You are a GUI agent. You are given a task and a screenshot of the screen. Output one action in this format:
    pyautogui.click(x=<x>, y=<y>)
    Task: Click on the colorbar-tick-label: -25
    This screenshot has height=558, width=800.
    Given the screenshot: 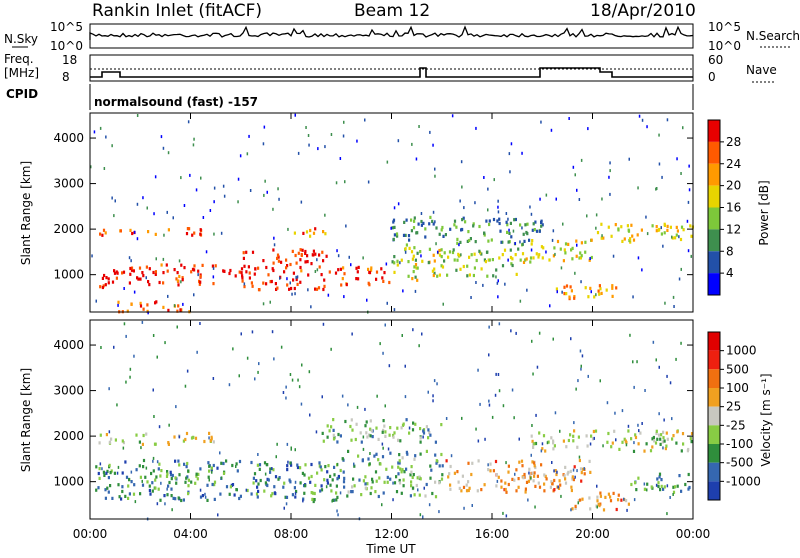 What is the action you would take?
    pyautogui.click(x=736, y=425)
    